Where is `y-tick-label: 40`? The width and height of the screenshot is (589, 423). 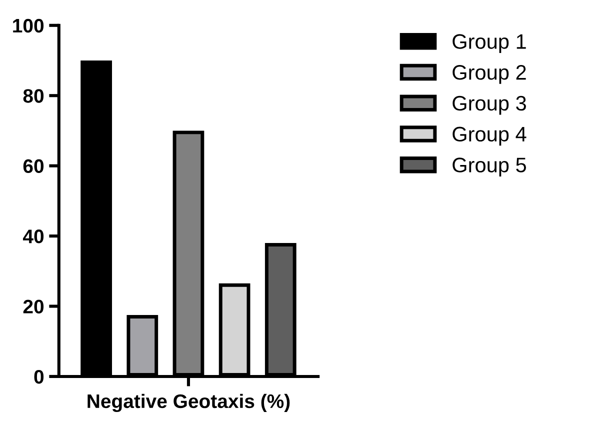
y-tick-label: 40 is located at coordinates (33, 237).